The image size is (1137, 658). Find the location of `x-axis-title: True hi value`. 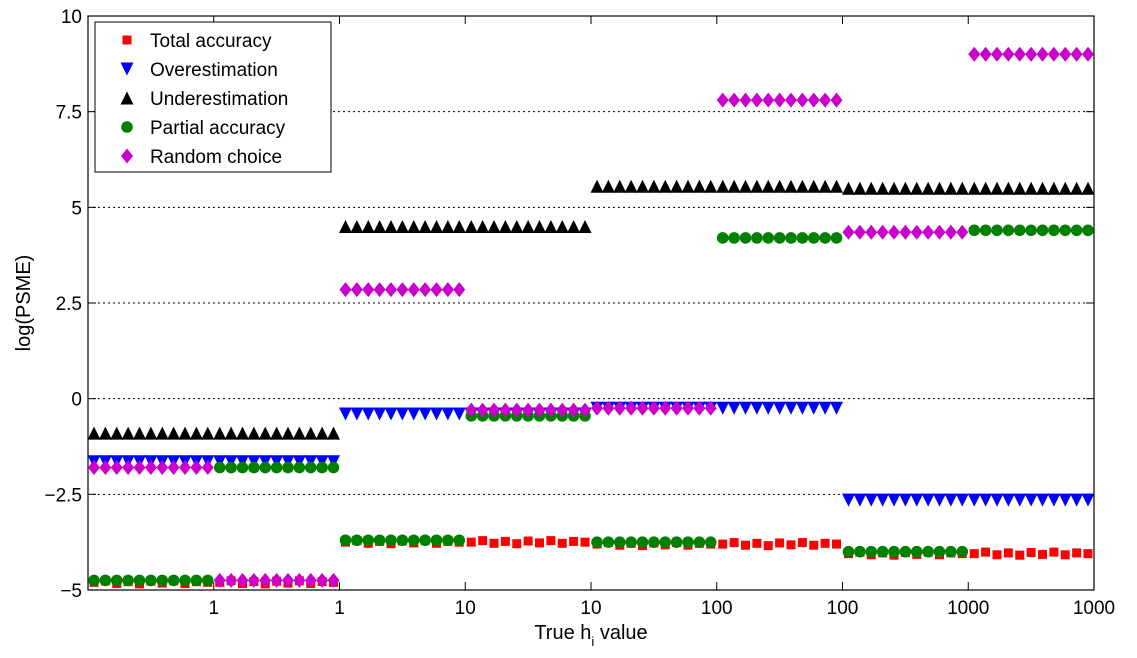

x-axis-title: True hi value is located at coordinates (590, 635).